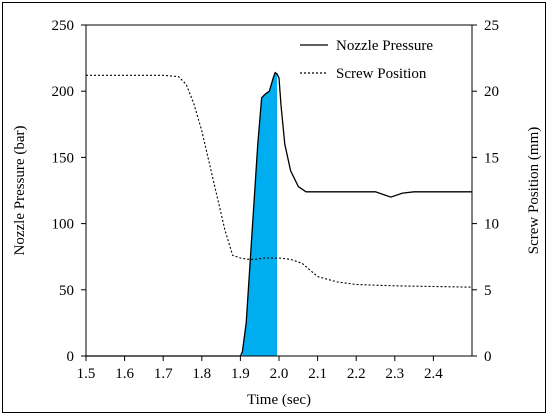 Image resolution: width=550 pixels, height=417 pixels. I want to click on left-y-tick-label: 200, so click(63, 92).